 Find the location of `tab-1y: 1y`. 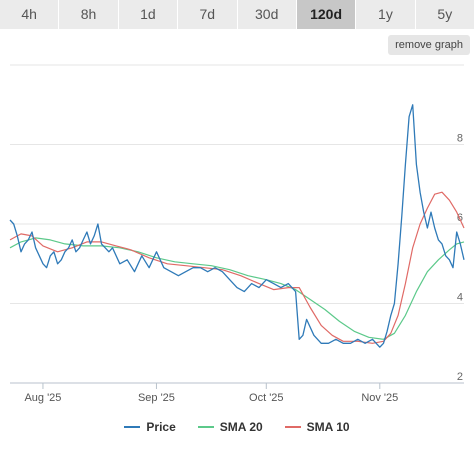

tab-1y: 1y is located at coordinates (386, 14).